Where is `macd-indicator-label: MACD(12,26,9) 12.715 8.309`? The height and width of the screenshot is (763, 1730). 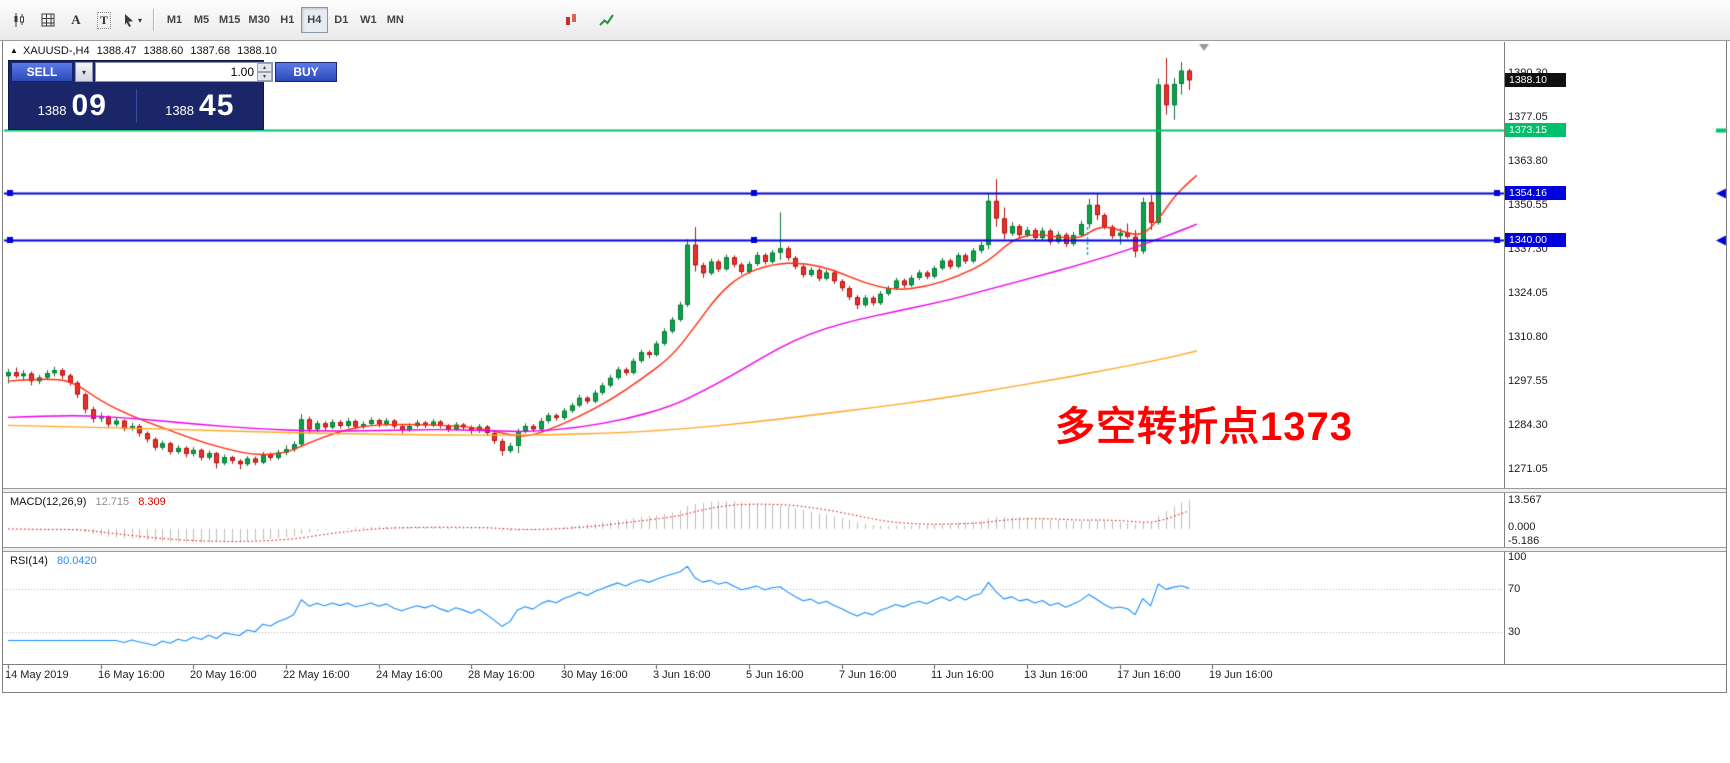 macd-indicator-label: MACD(12,26,9) 12.715 8.309 is located at coordinates (91, 502).